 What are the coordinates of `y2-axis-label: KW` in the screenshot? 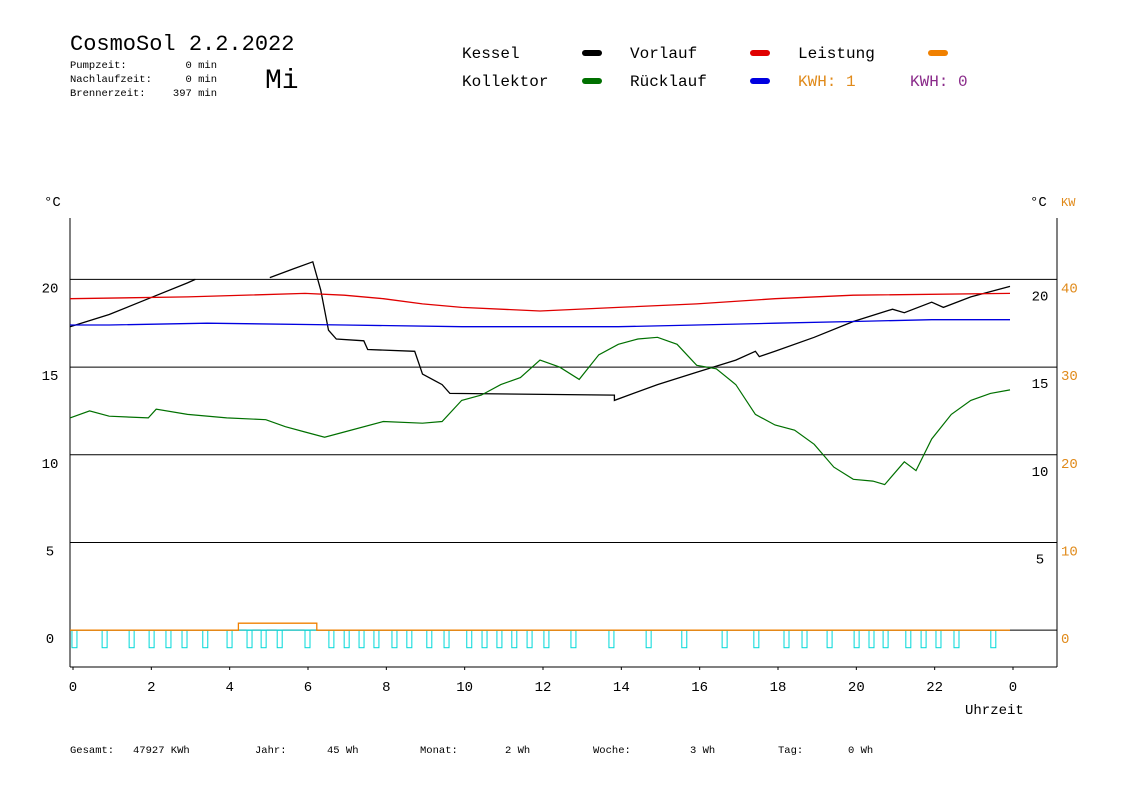 It's located at (1068, 203).